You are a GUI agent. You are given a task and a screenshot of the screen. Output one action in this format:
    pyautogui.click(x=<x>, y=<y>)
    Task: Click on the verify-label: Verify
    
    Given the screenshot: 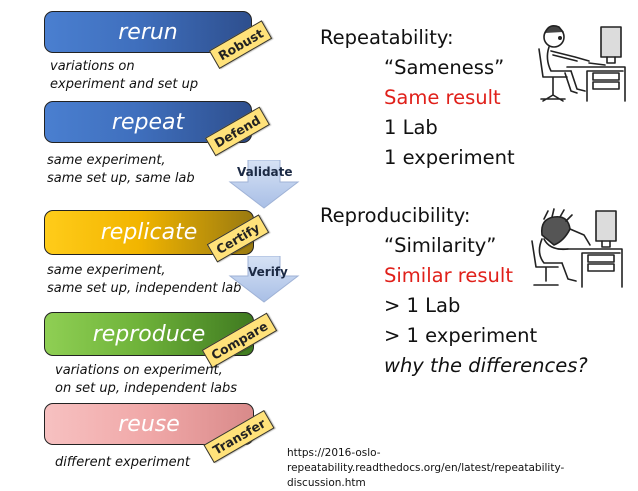 What is the action you would take?
    pyautogui.click(x=268, y=272)
    